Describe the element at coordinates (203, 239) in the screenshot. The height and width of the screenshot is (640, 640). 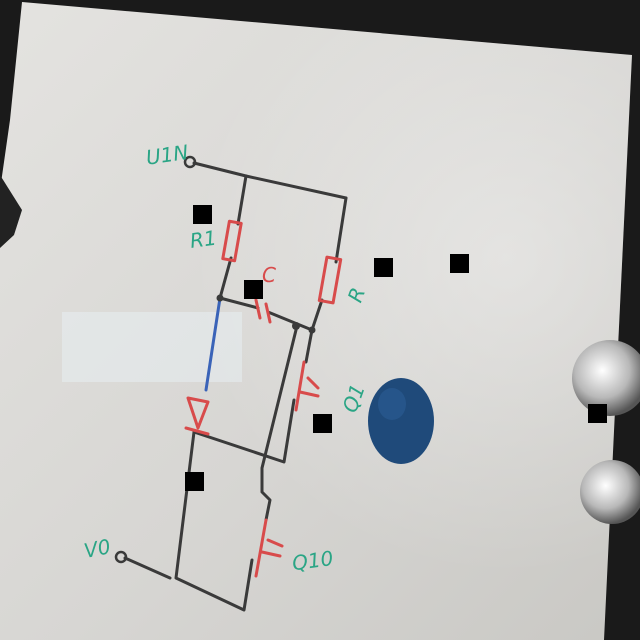
I see `label-r1: R1` at that location.